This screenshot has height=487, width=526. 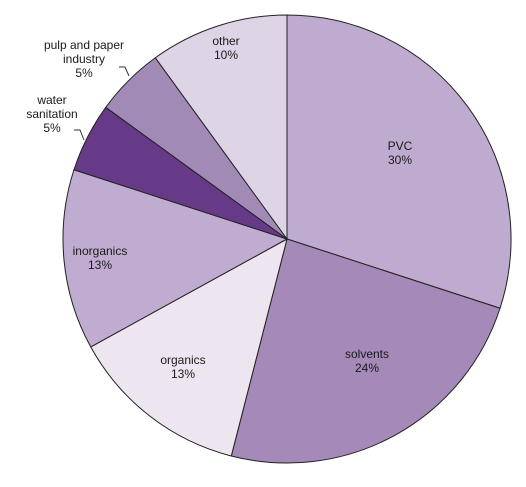 What do you see at coordinates (367, 368) in the screenshot?
I see `slice-percent: 24%` at bounding box center [367, 368].